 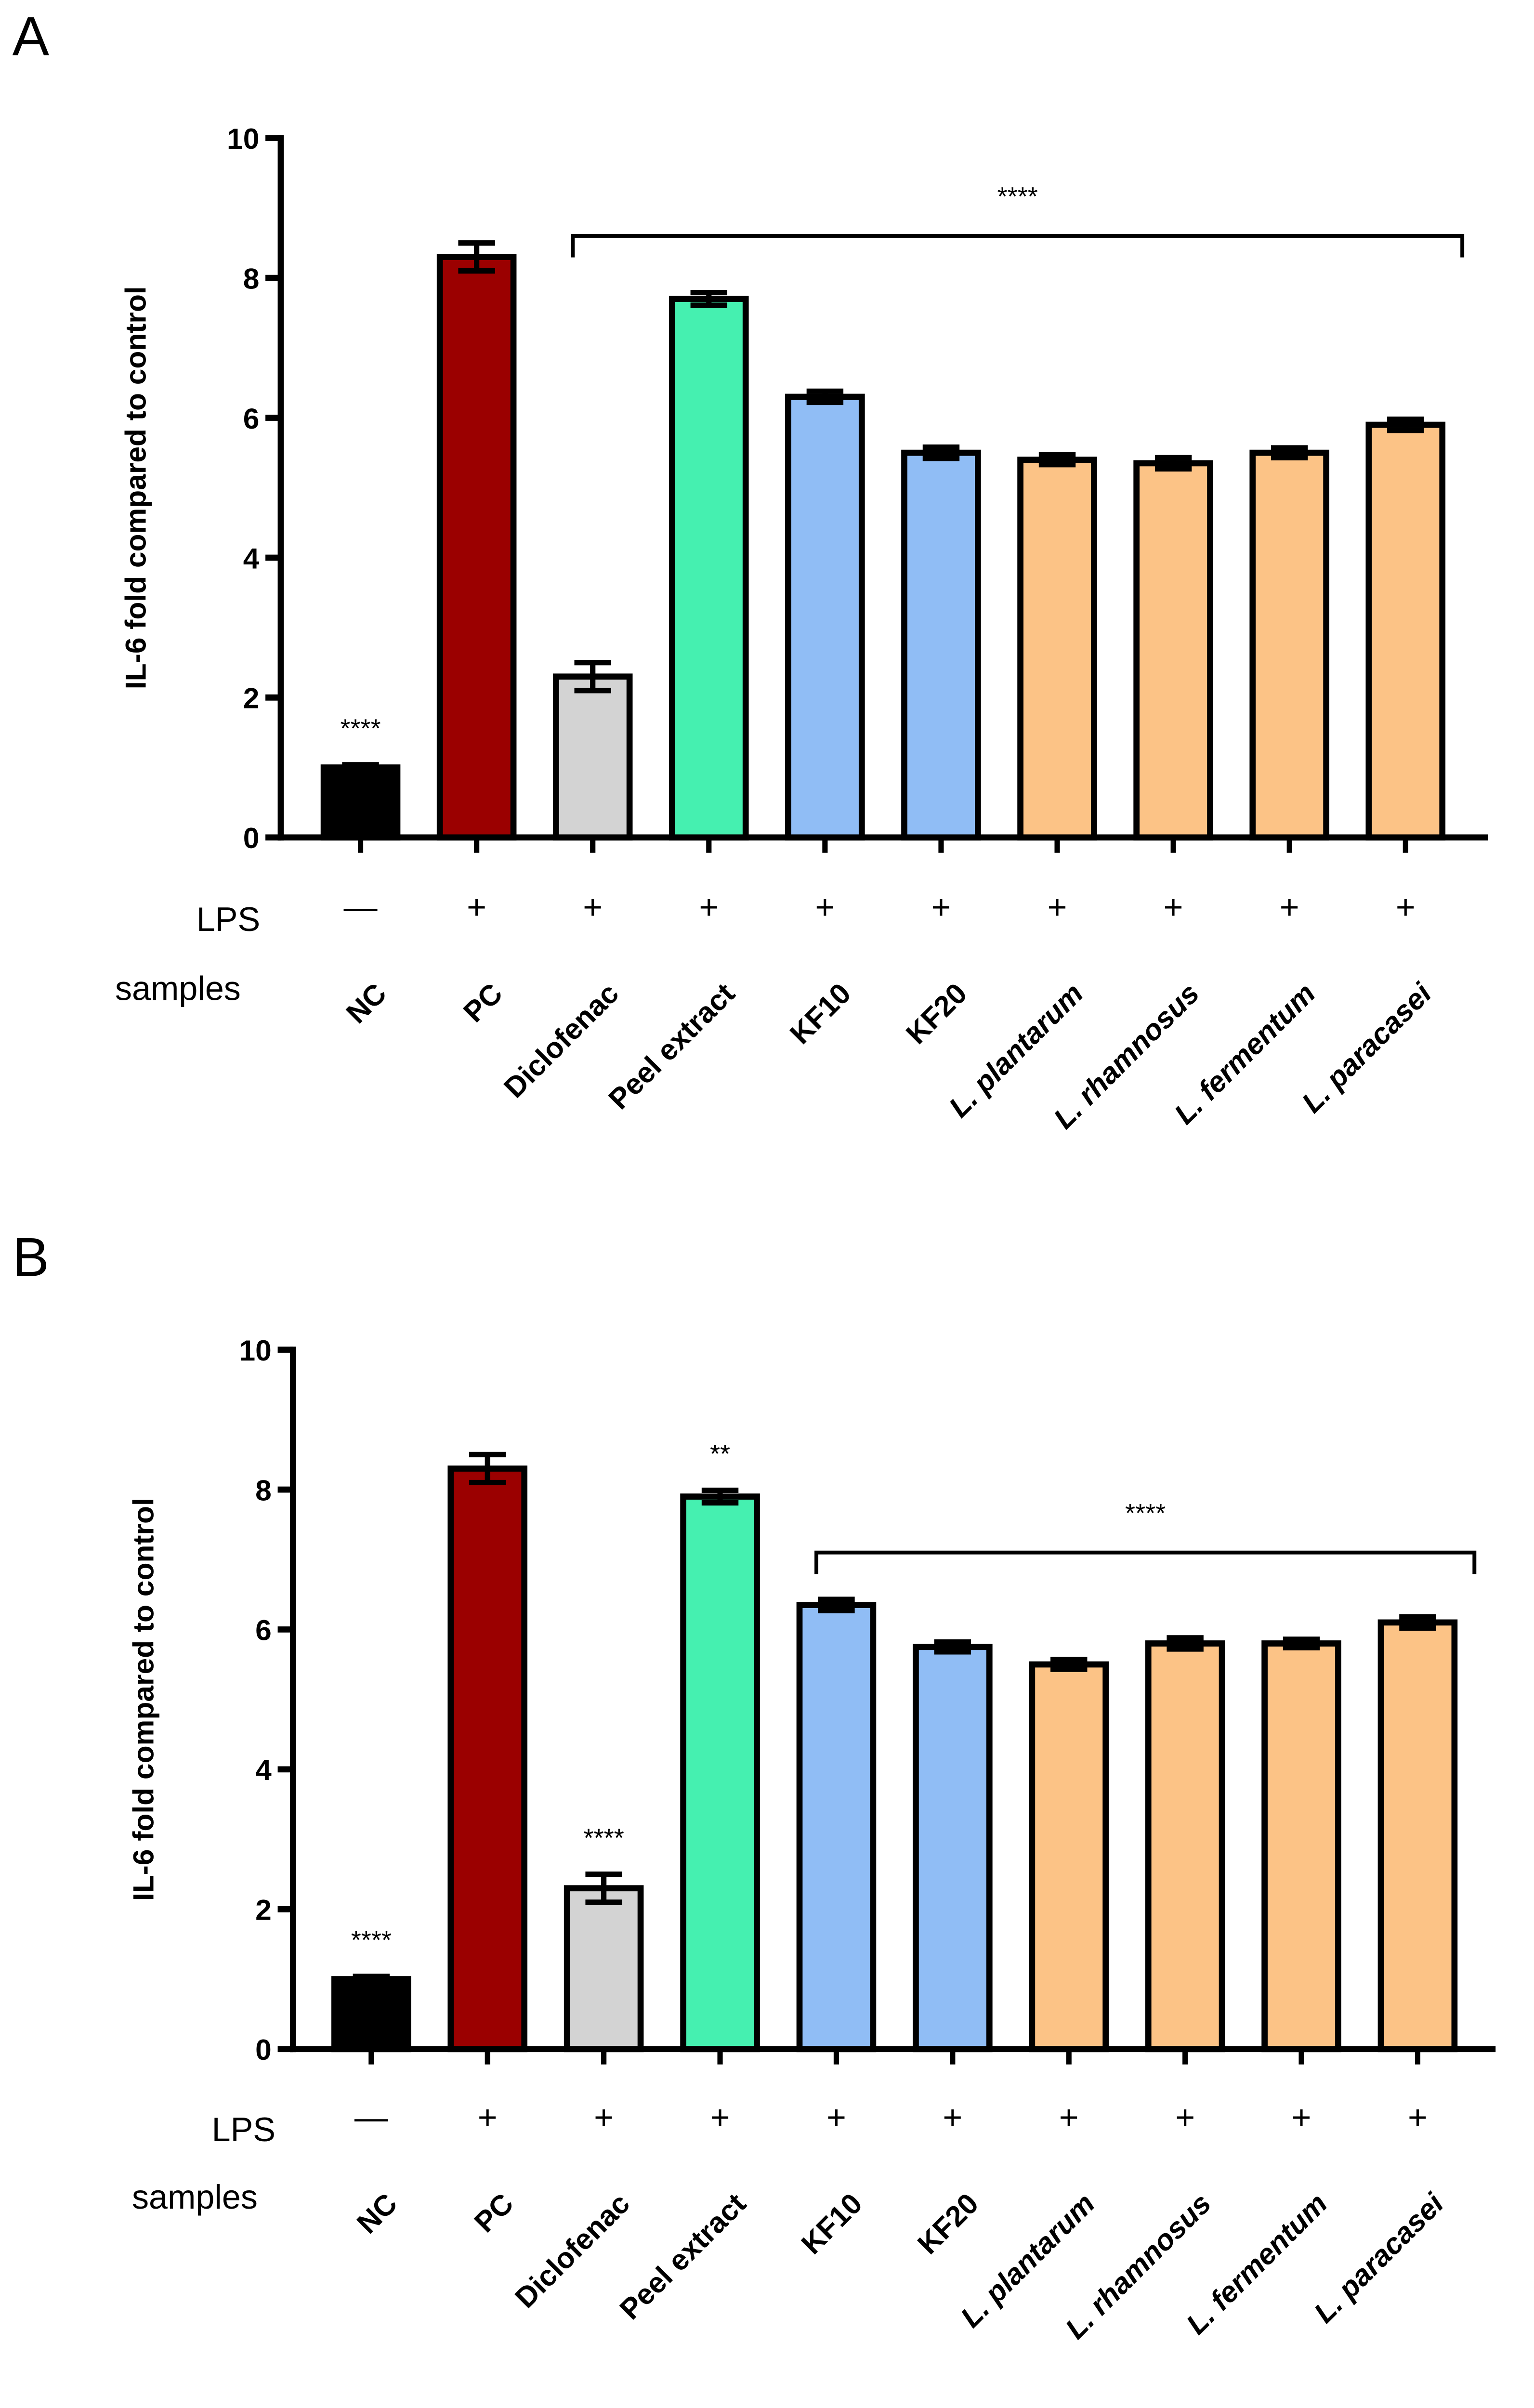 What do you see at coordinates (604, 1837) in the screenshot?
I see `significance-label-2: ****` at bounding box center [604, 1837].